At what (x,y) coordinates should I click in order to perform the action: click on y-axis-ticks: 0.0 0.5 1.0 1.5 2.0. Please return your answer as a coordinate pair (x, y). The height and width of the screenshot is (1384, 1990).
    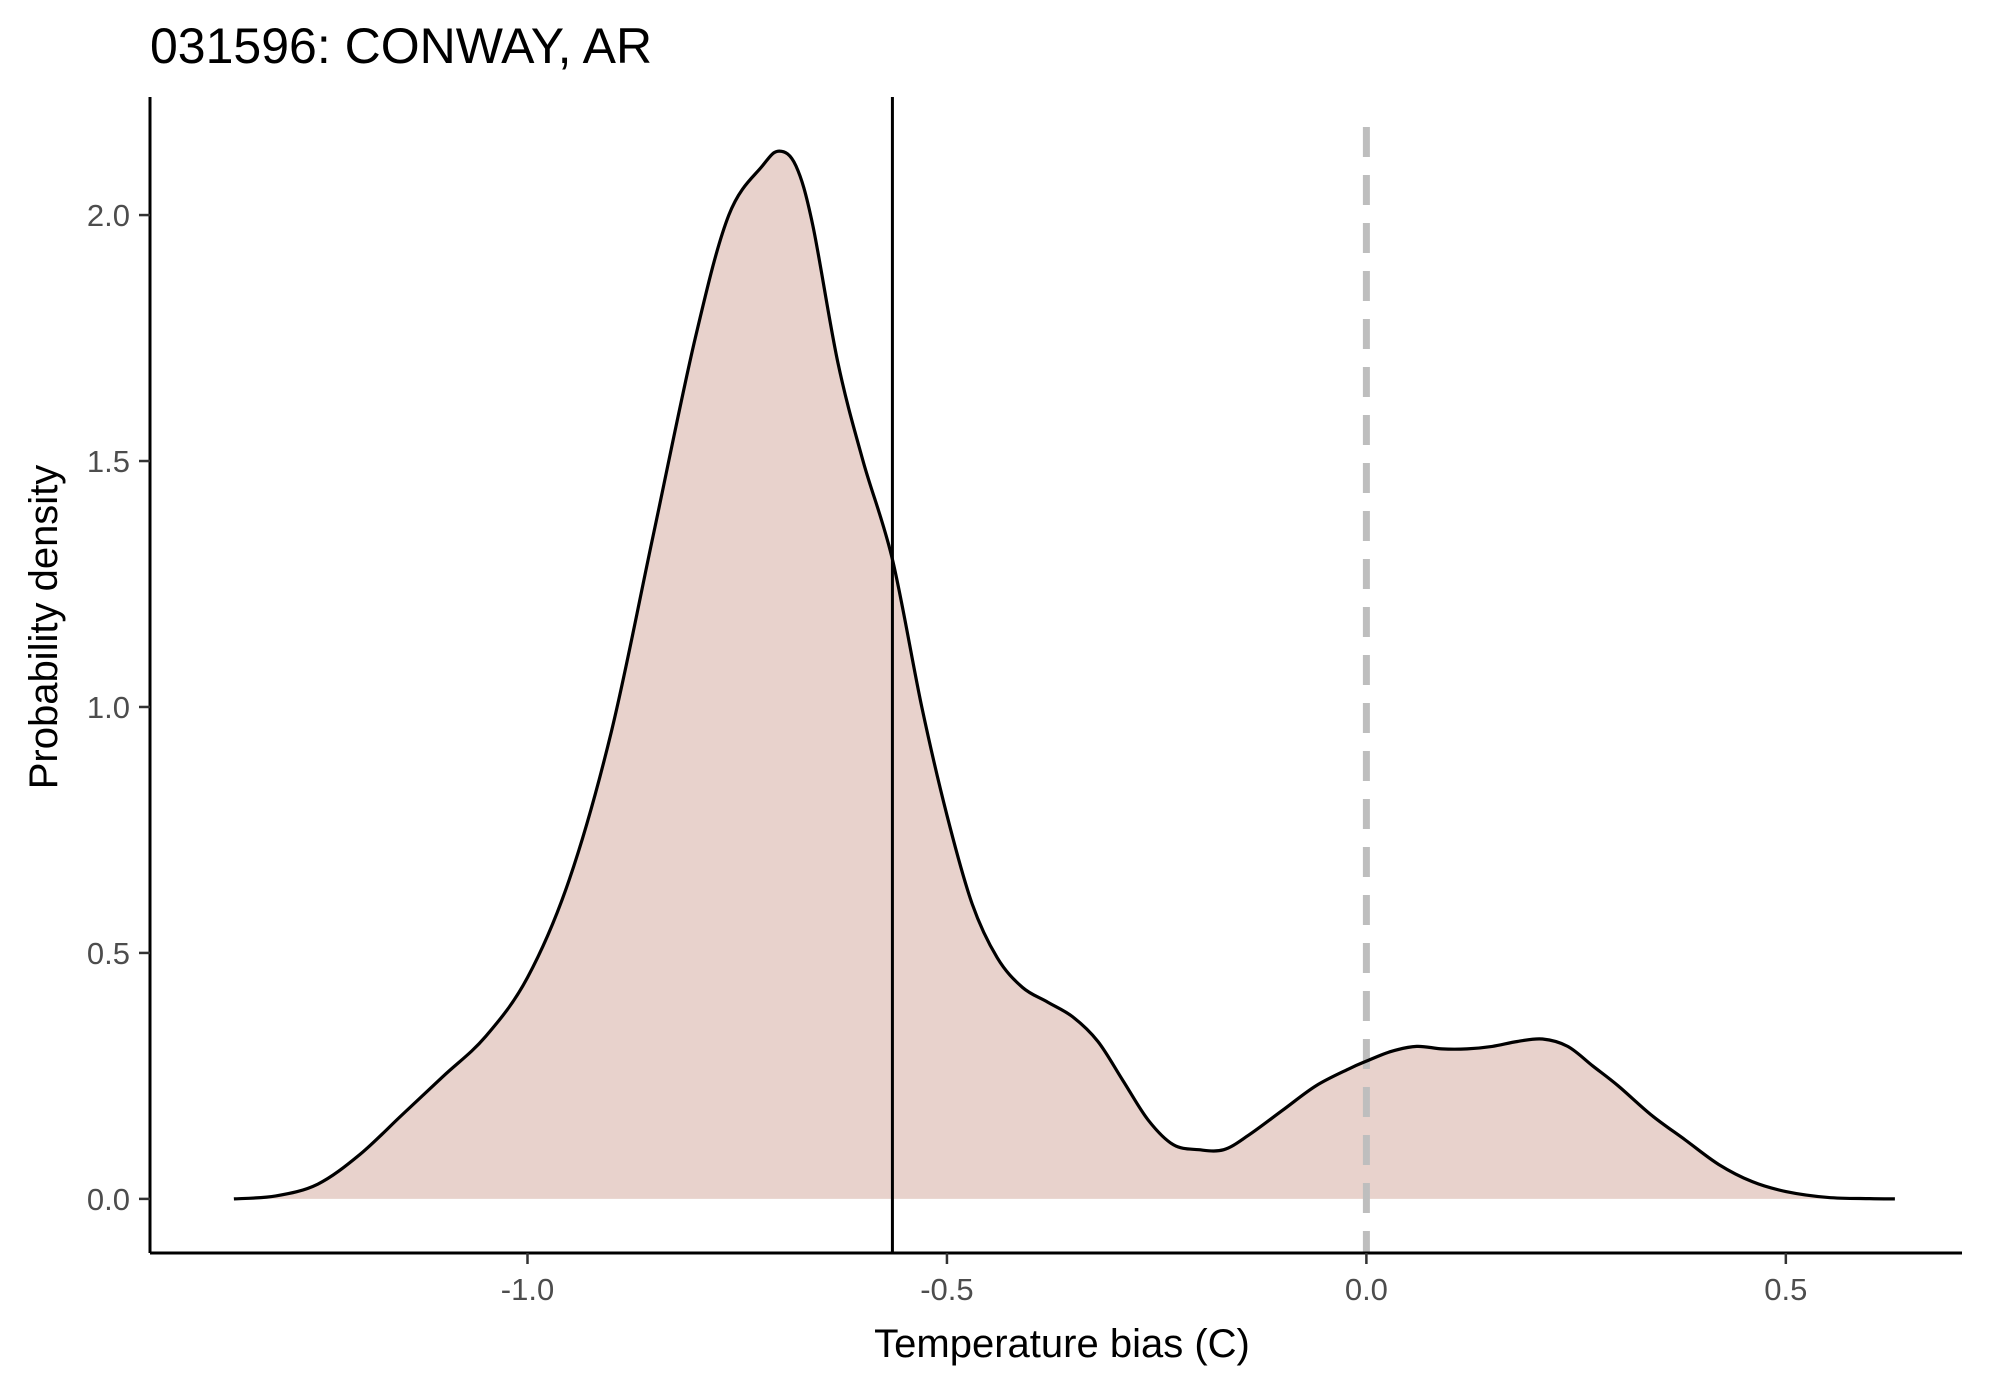
    Looking at the image, I should click on (118, 707).